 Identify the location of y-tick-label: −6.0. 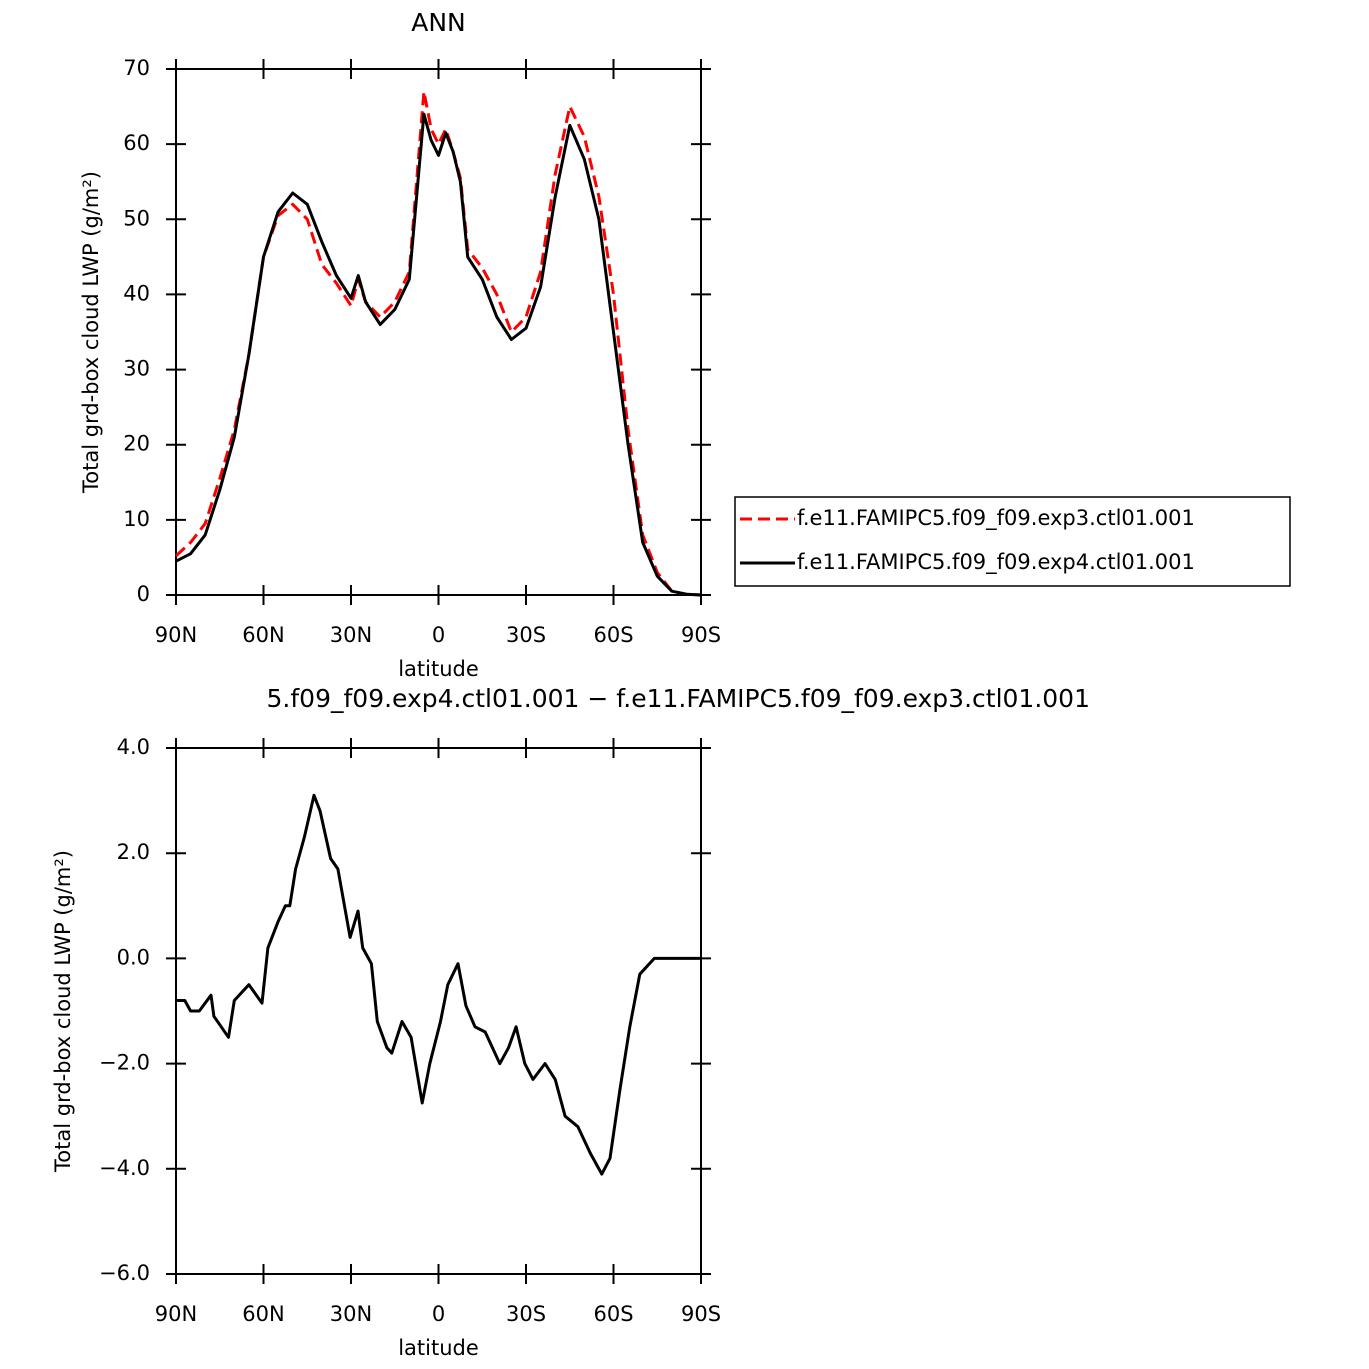
(124, 1273).